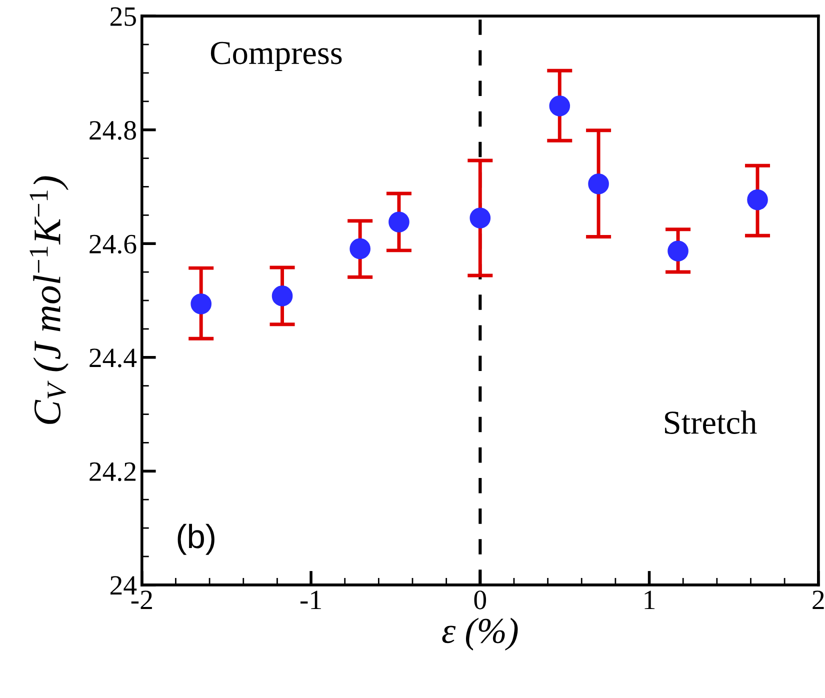 This screenshot has height=698, width=825. What do you see at coordinates (310, 600) in the screenshot?
I see `x-tick-label: -1` at bounding box center [310, 600].